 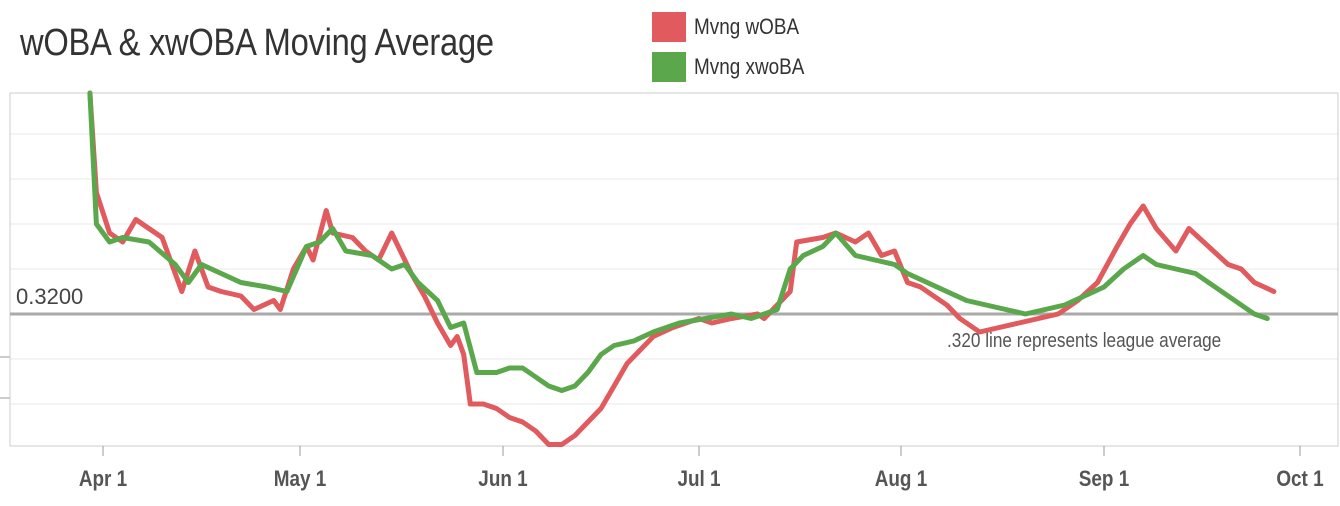 I want to click on x-tick-label: Oct 1, so click(x=1299, y=479).